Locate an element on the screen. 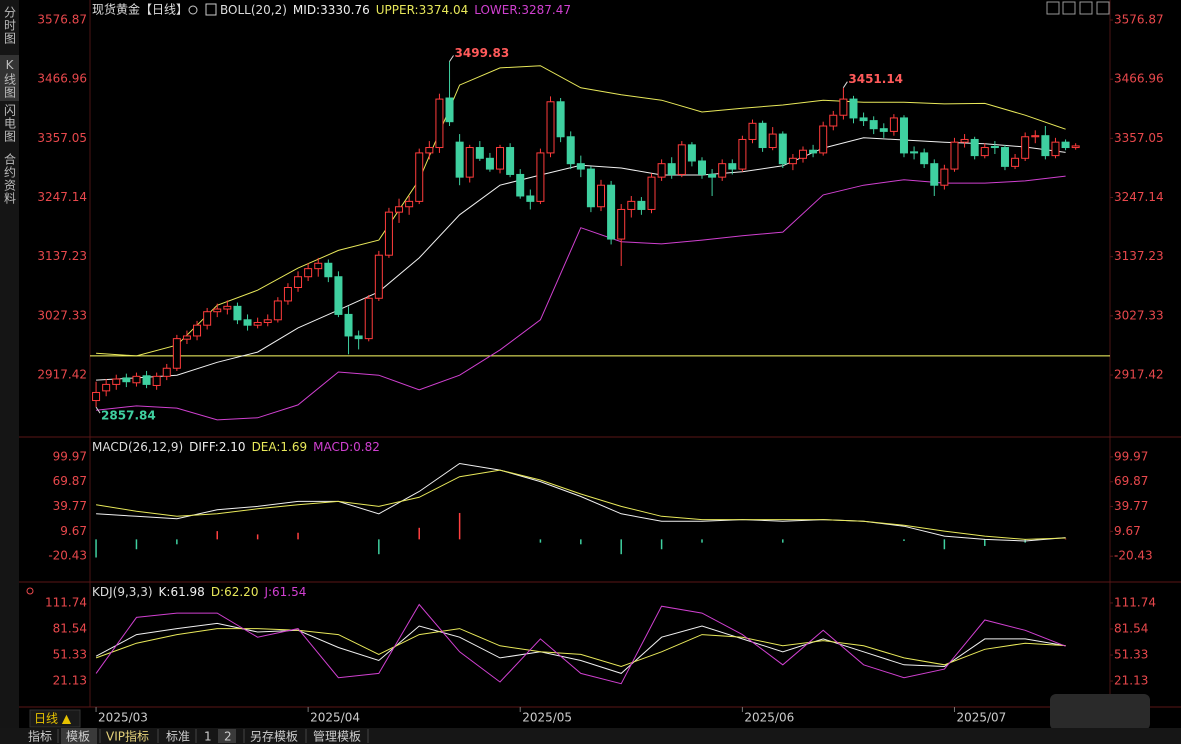  indicator-readout: MACD:0.82 is located at coordinates (346, 447).